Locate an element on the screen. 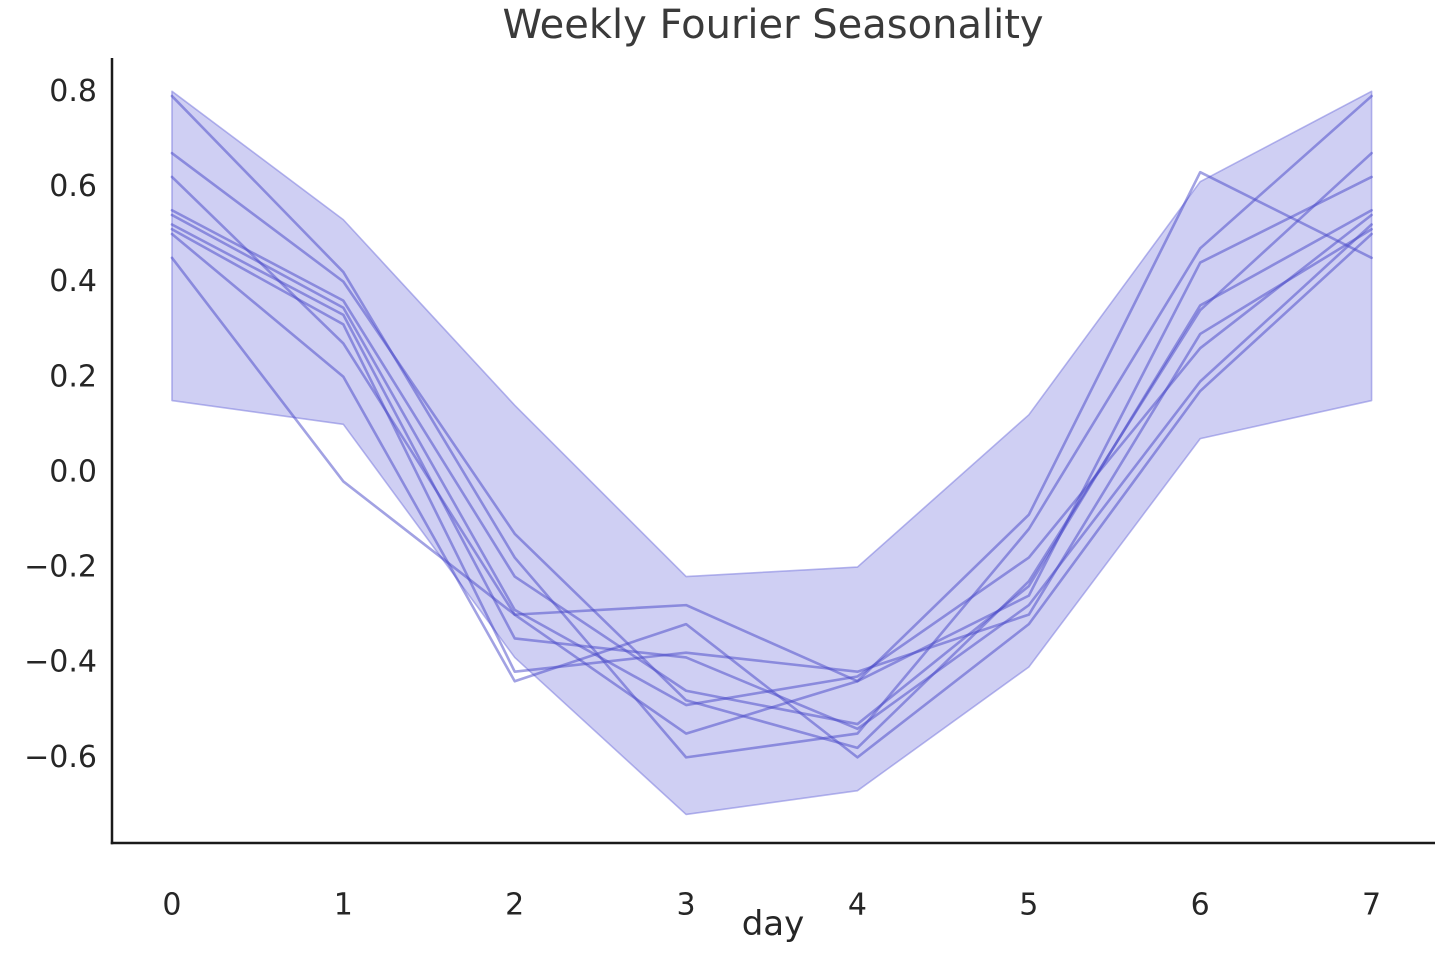 This screenshot has width=1440, height=960. x-tick-label: 1 is located at coordinates (343, 905).